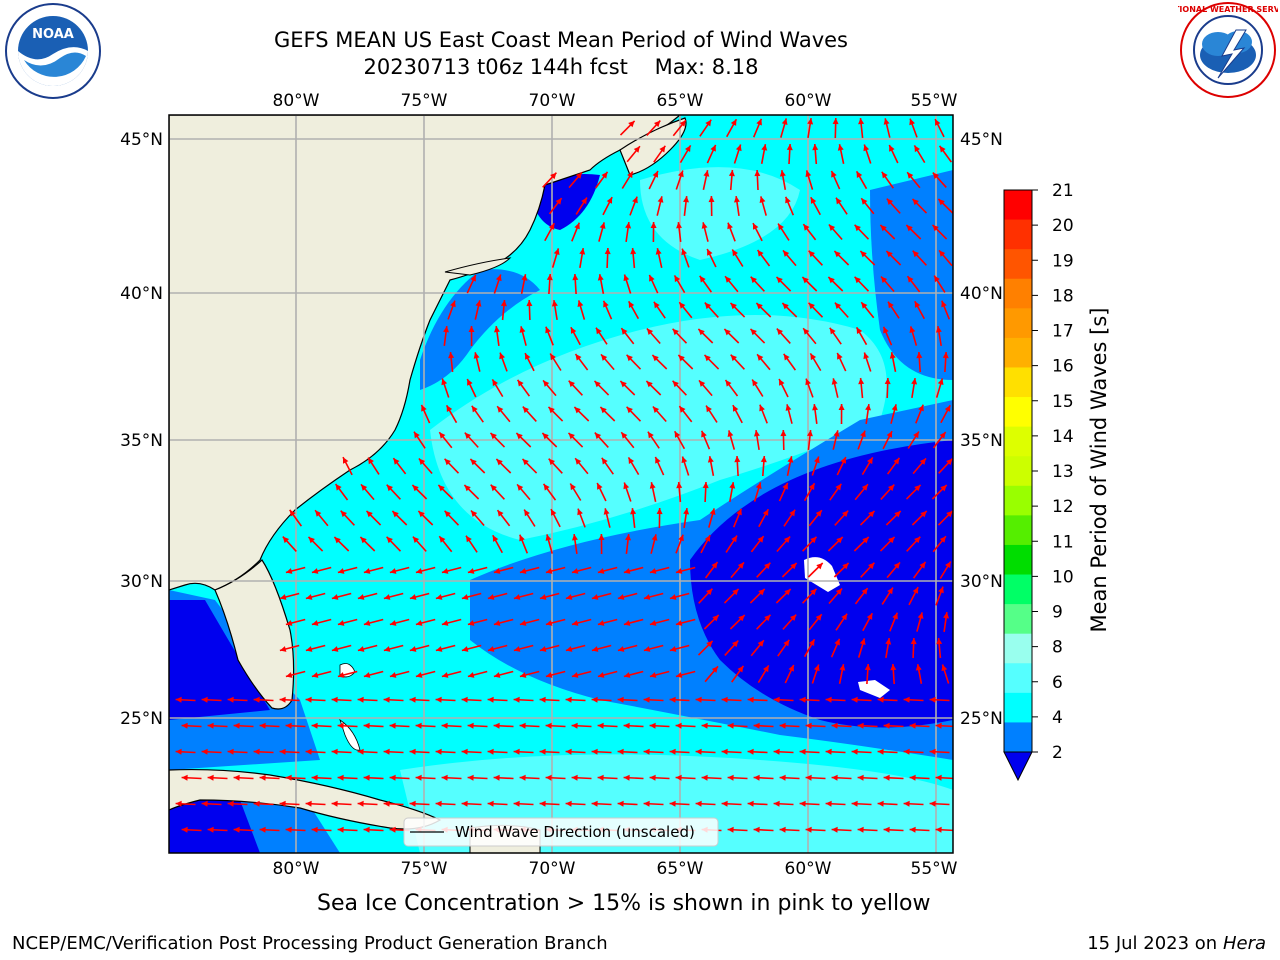 This screenshot has height=960, width=1280. I want to click on lat-label: 30°N, so click(141, 582).